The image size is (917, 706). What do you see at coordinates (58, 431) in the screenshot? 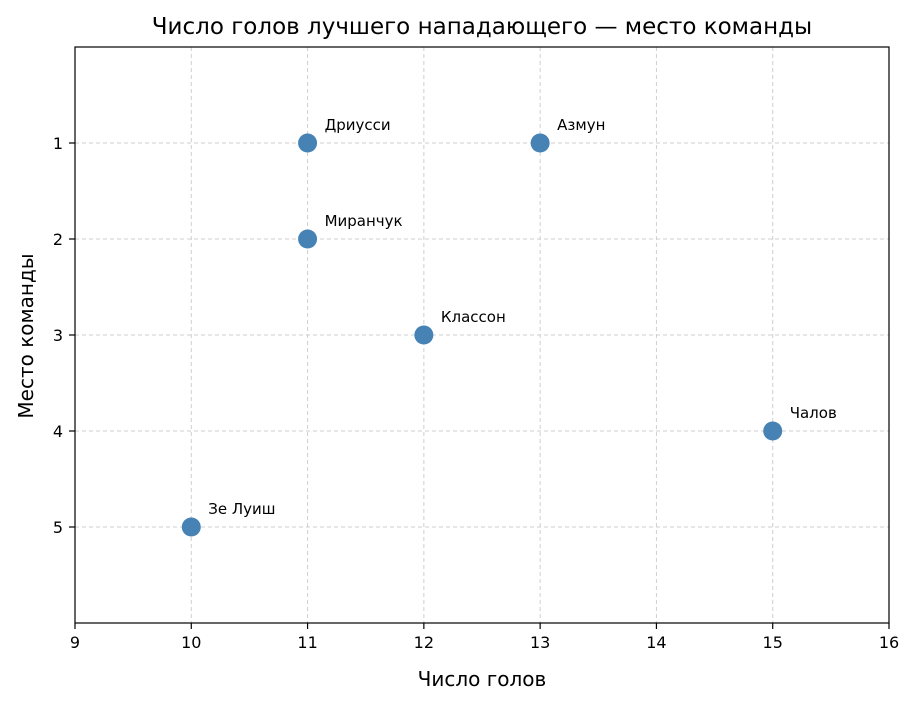
I see `y-tick-label-3: 4` at bounding box center [58, 431].